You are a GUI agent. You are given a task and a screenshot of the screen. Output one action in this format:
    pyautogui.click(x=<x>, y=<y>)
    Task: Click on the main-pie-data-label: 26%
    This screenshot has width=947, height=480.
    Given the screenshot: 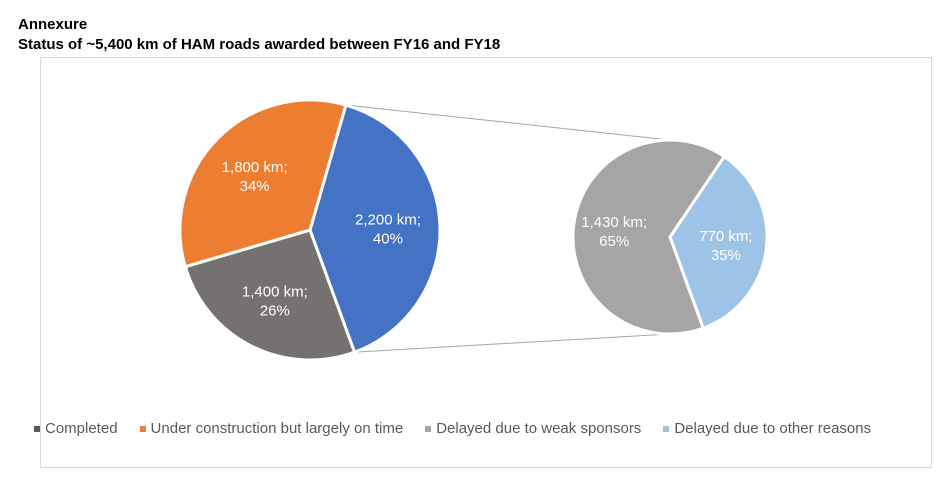 What is the action you would take?
    pyautogui.click(x=275, y=311)
    